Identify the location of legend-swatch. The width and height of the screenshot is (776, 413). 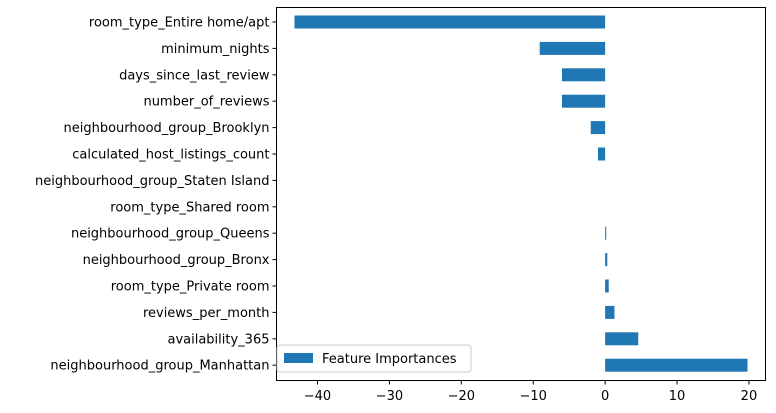
(298, 358).